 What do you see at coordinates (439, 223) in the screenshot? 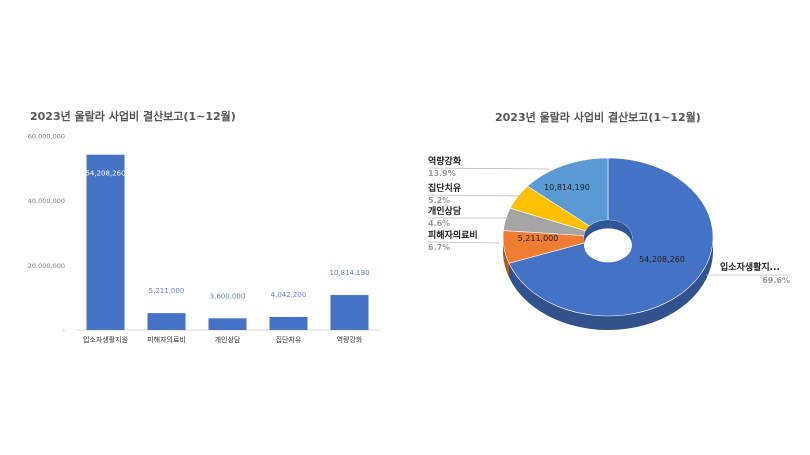
I see `donut-percent-label: 4.6%` at bounding box center [439, 223].